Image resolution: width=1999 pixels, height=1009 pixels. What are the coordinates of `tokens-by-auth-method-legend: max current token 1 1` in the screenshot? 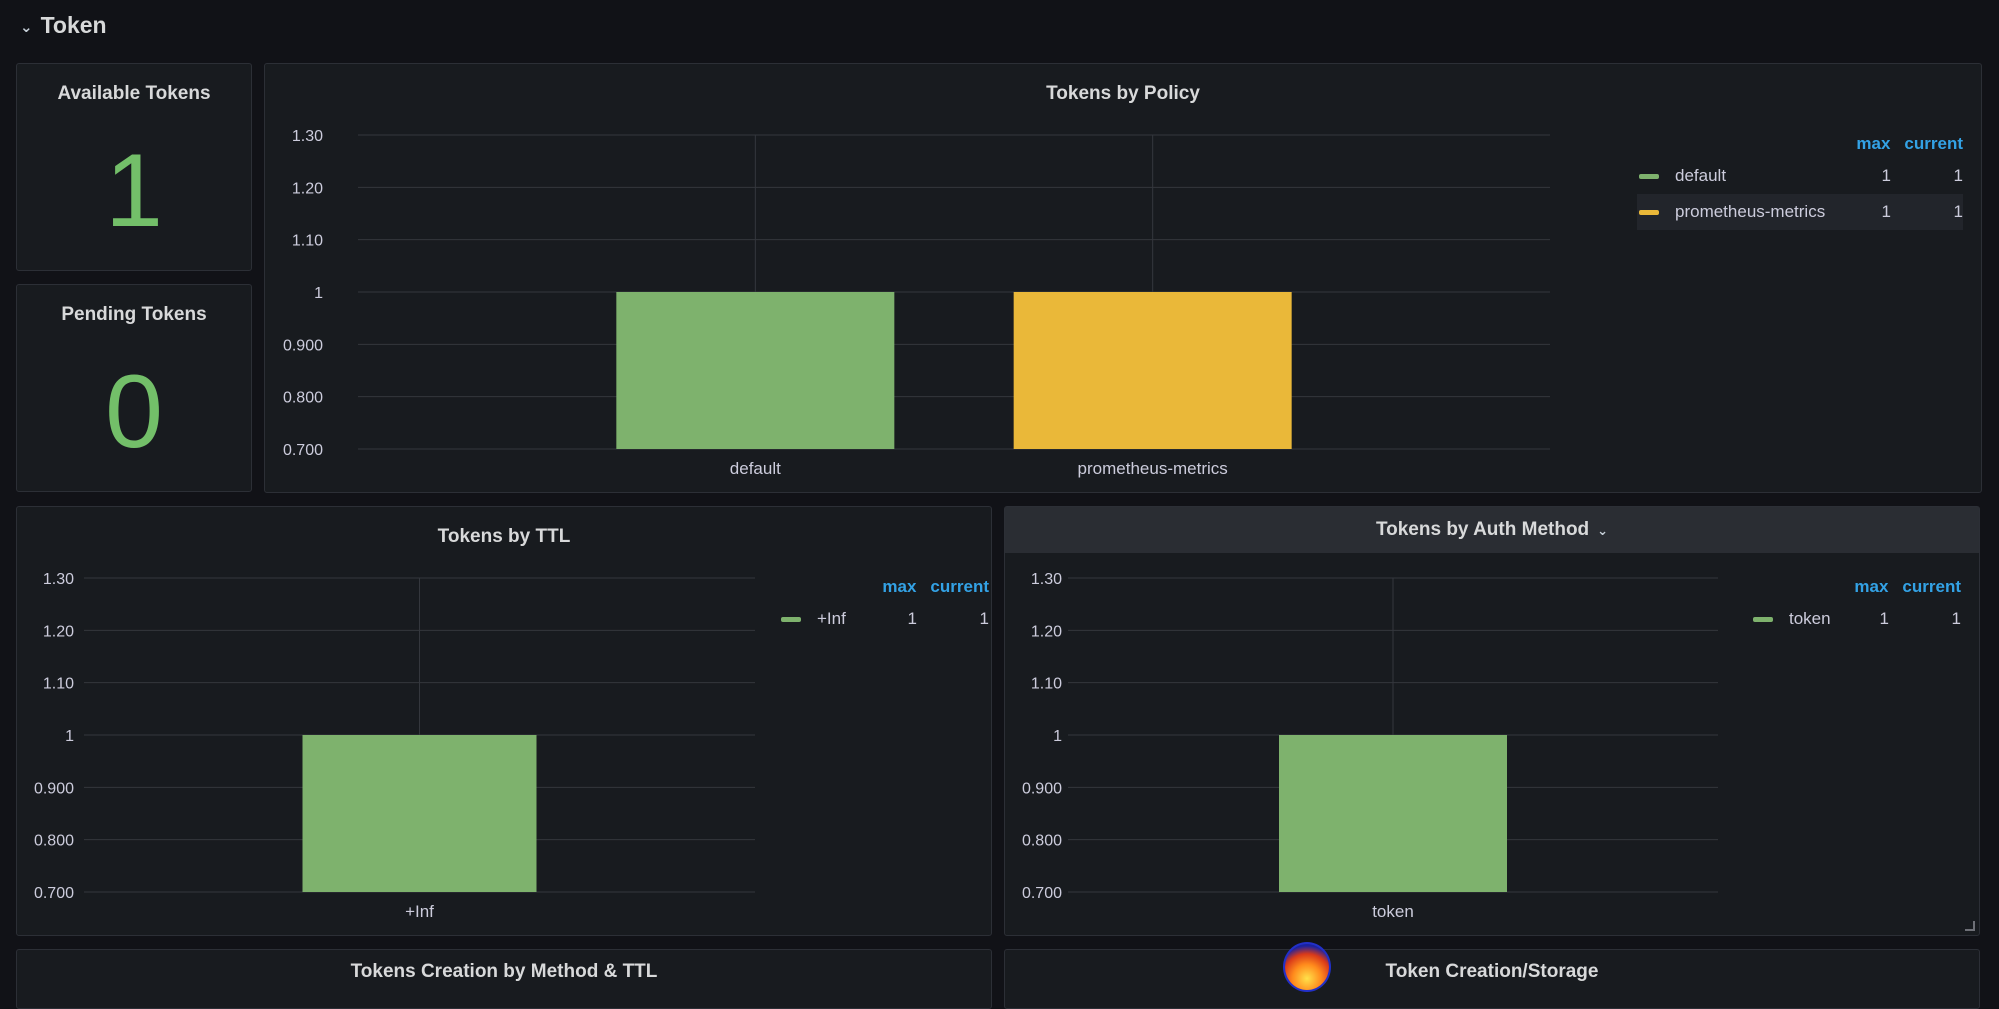 It's located at (1856, 605).